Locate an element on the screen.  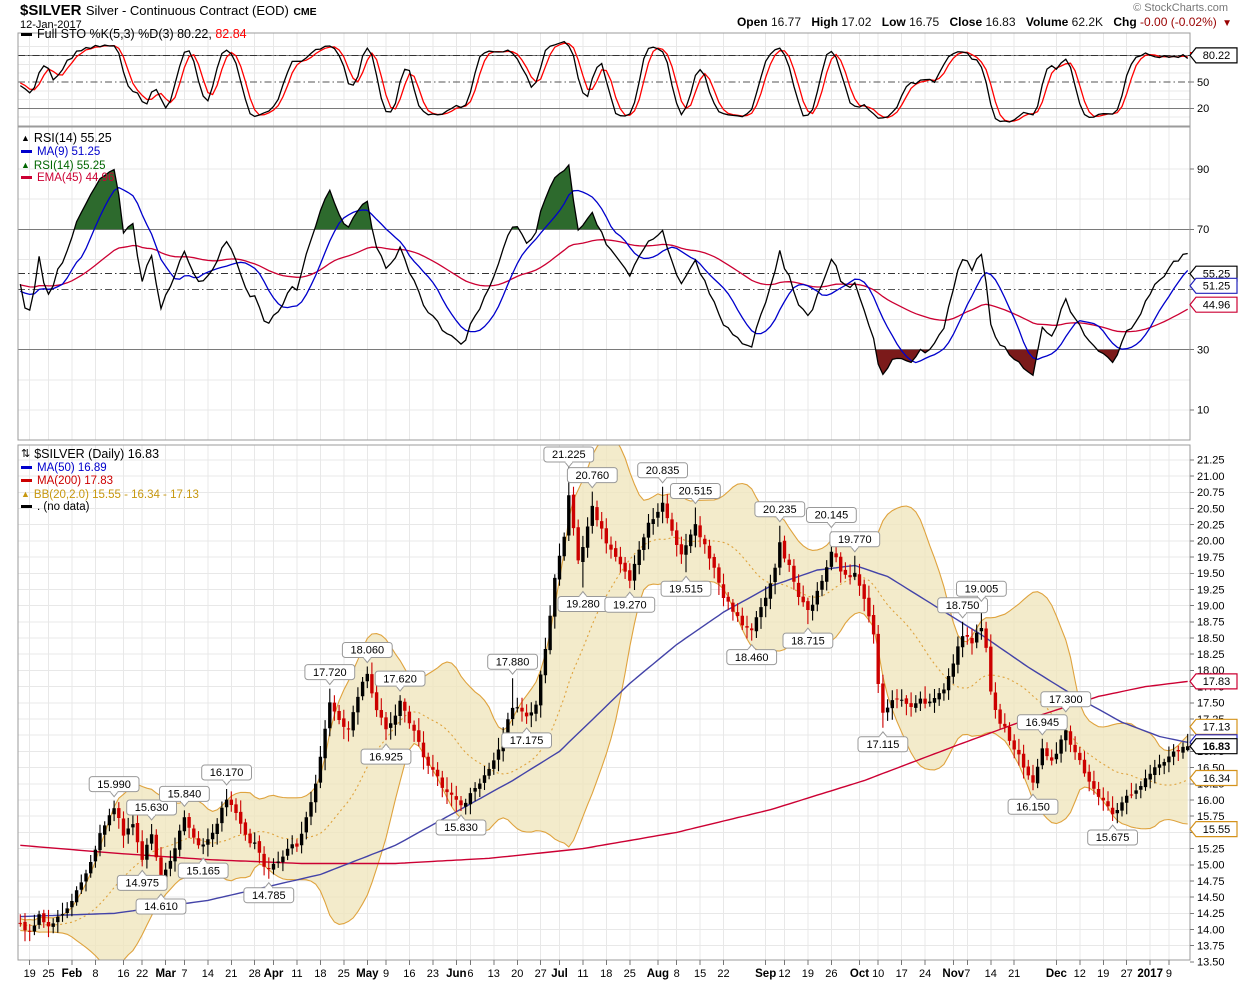
svg-text: 17.175 is located at coordinates (527, 741).